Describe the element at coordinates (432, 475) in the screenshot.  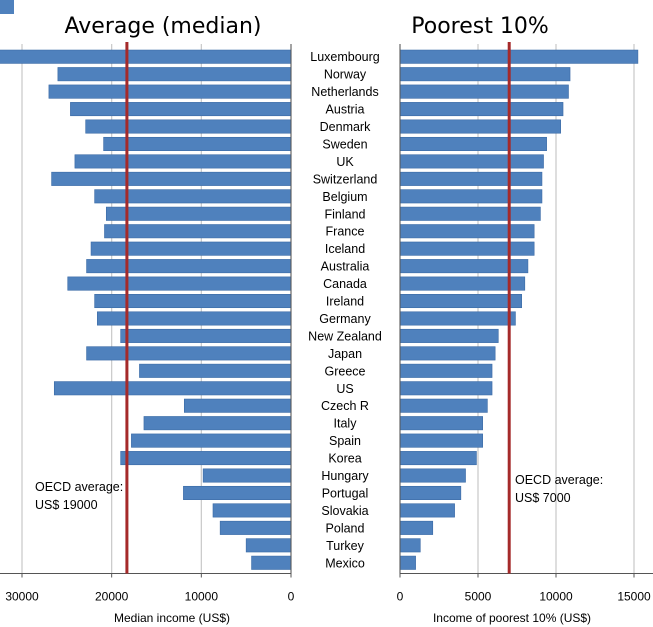
I see `right-bar-hungary` at that location.